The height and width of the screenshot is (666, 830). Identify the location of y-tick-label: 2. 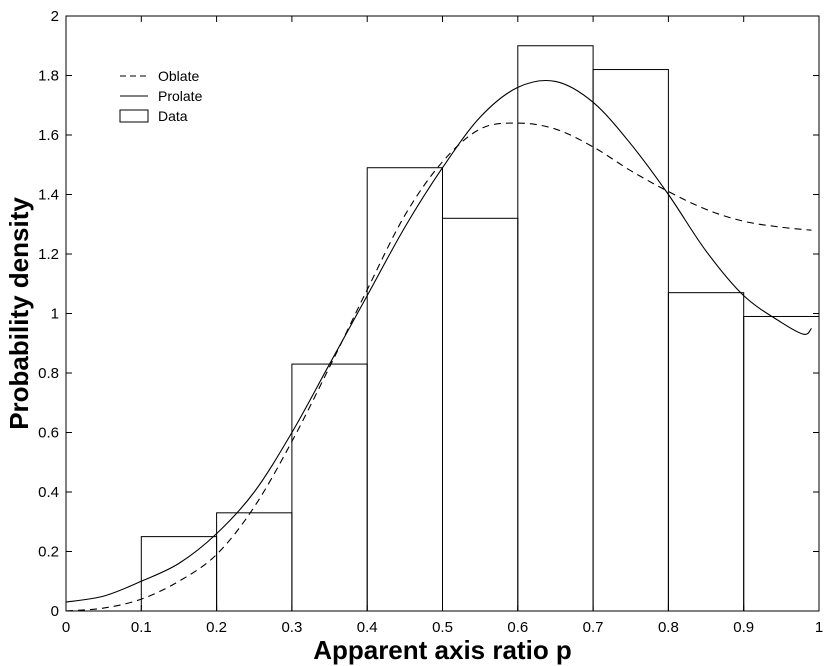
(55, 16).